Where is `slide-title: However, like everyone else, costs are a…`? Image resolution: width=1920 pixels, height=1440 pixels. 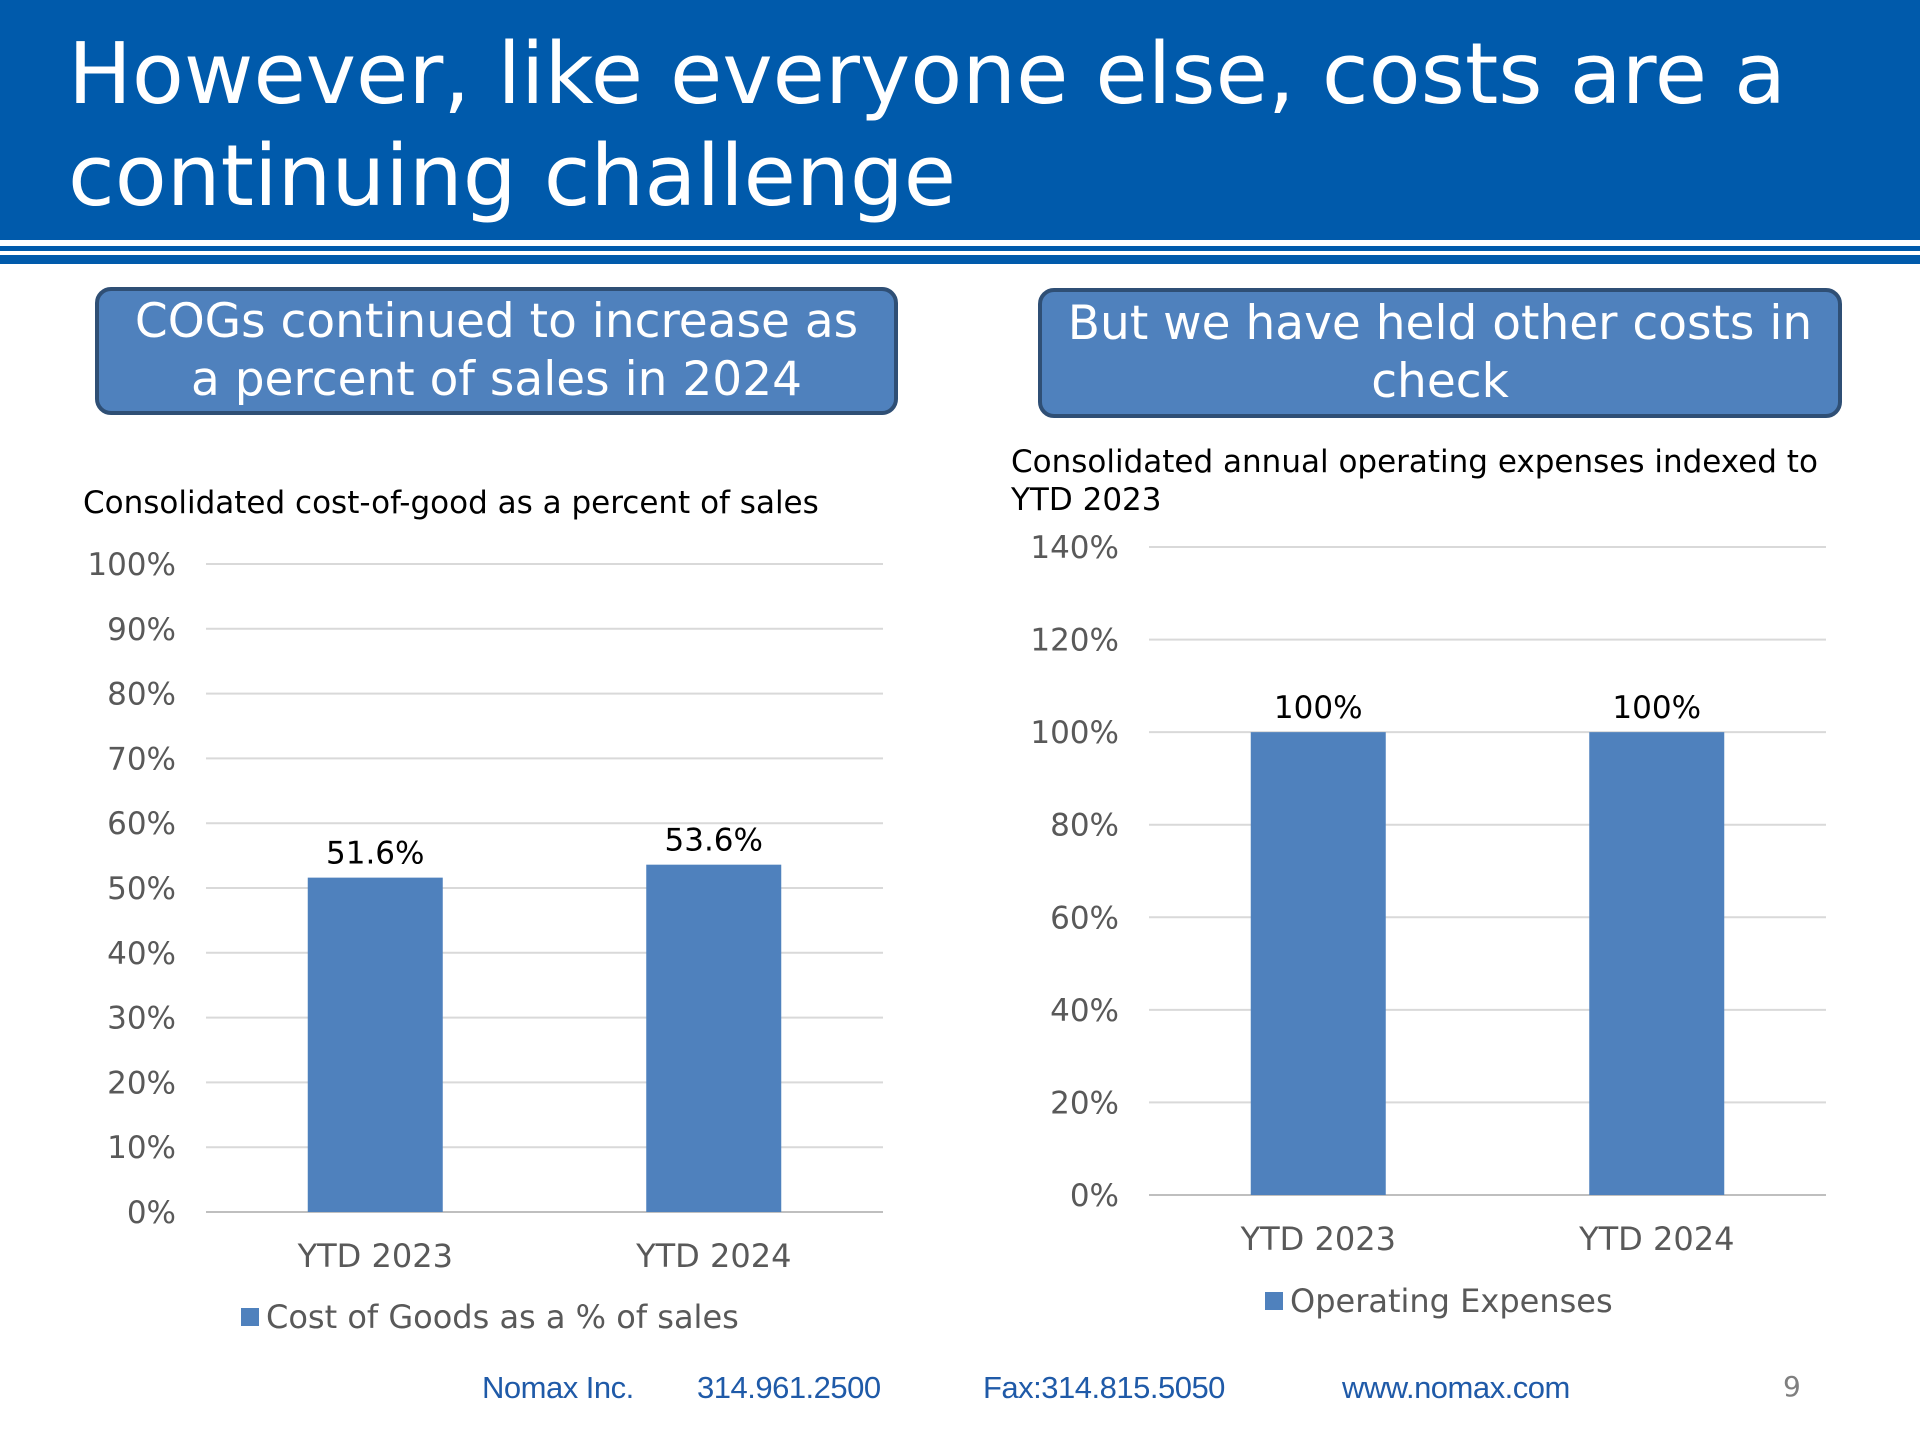 slide-title: However, like everyone else, costs are a… is located at coordinates (927, 125).